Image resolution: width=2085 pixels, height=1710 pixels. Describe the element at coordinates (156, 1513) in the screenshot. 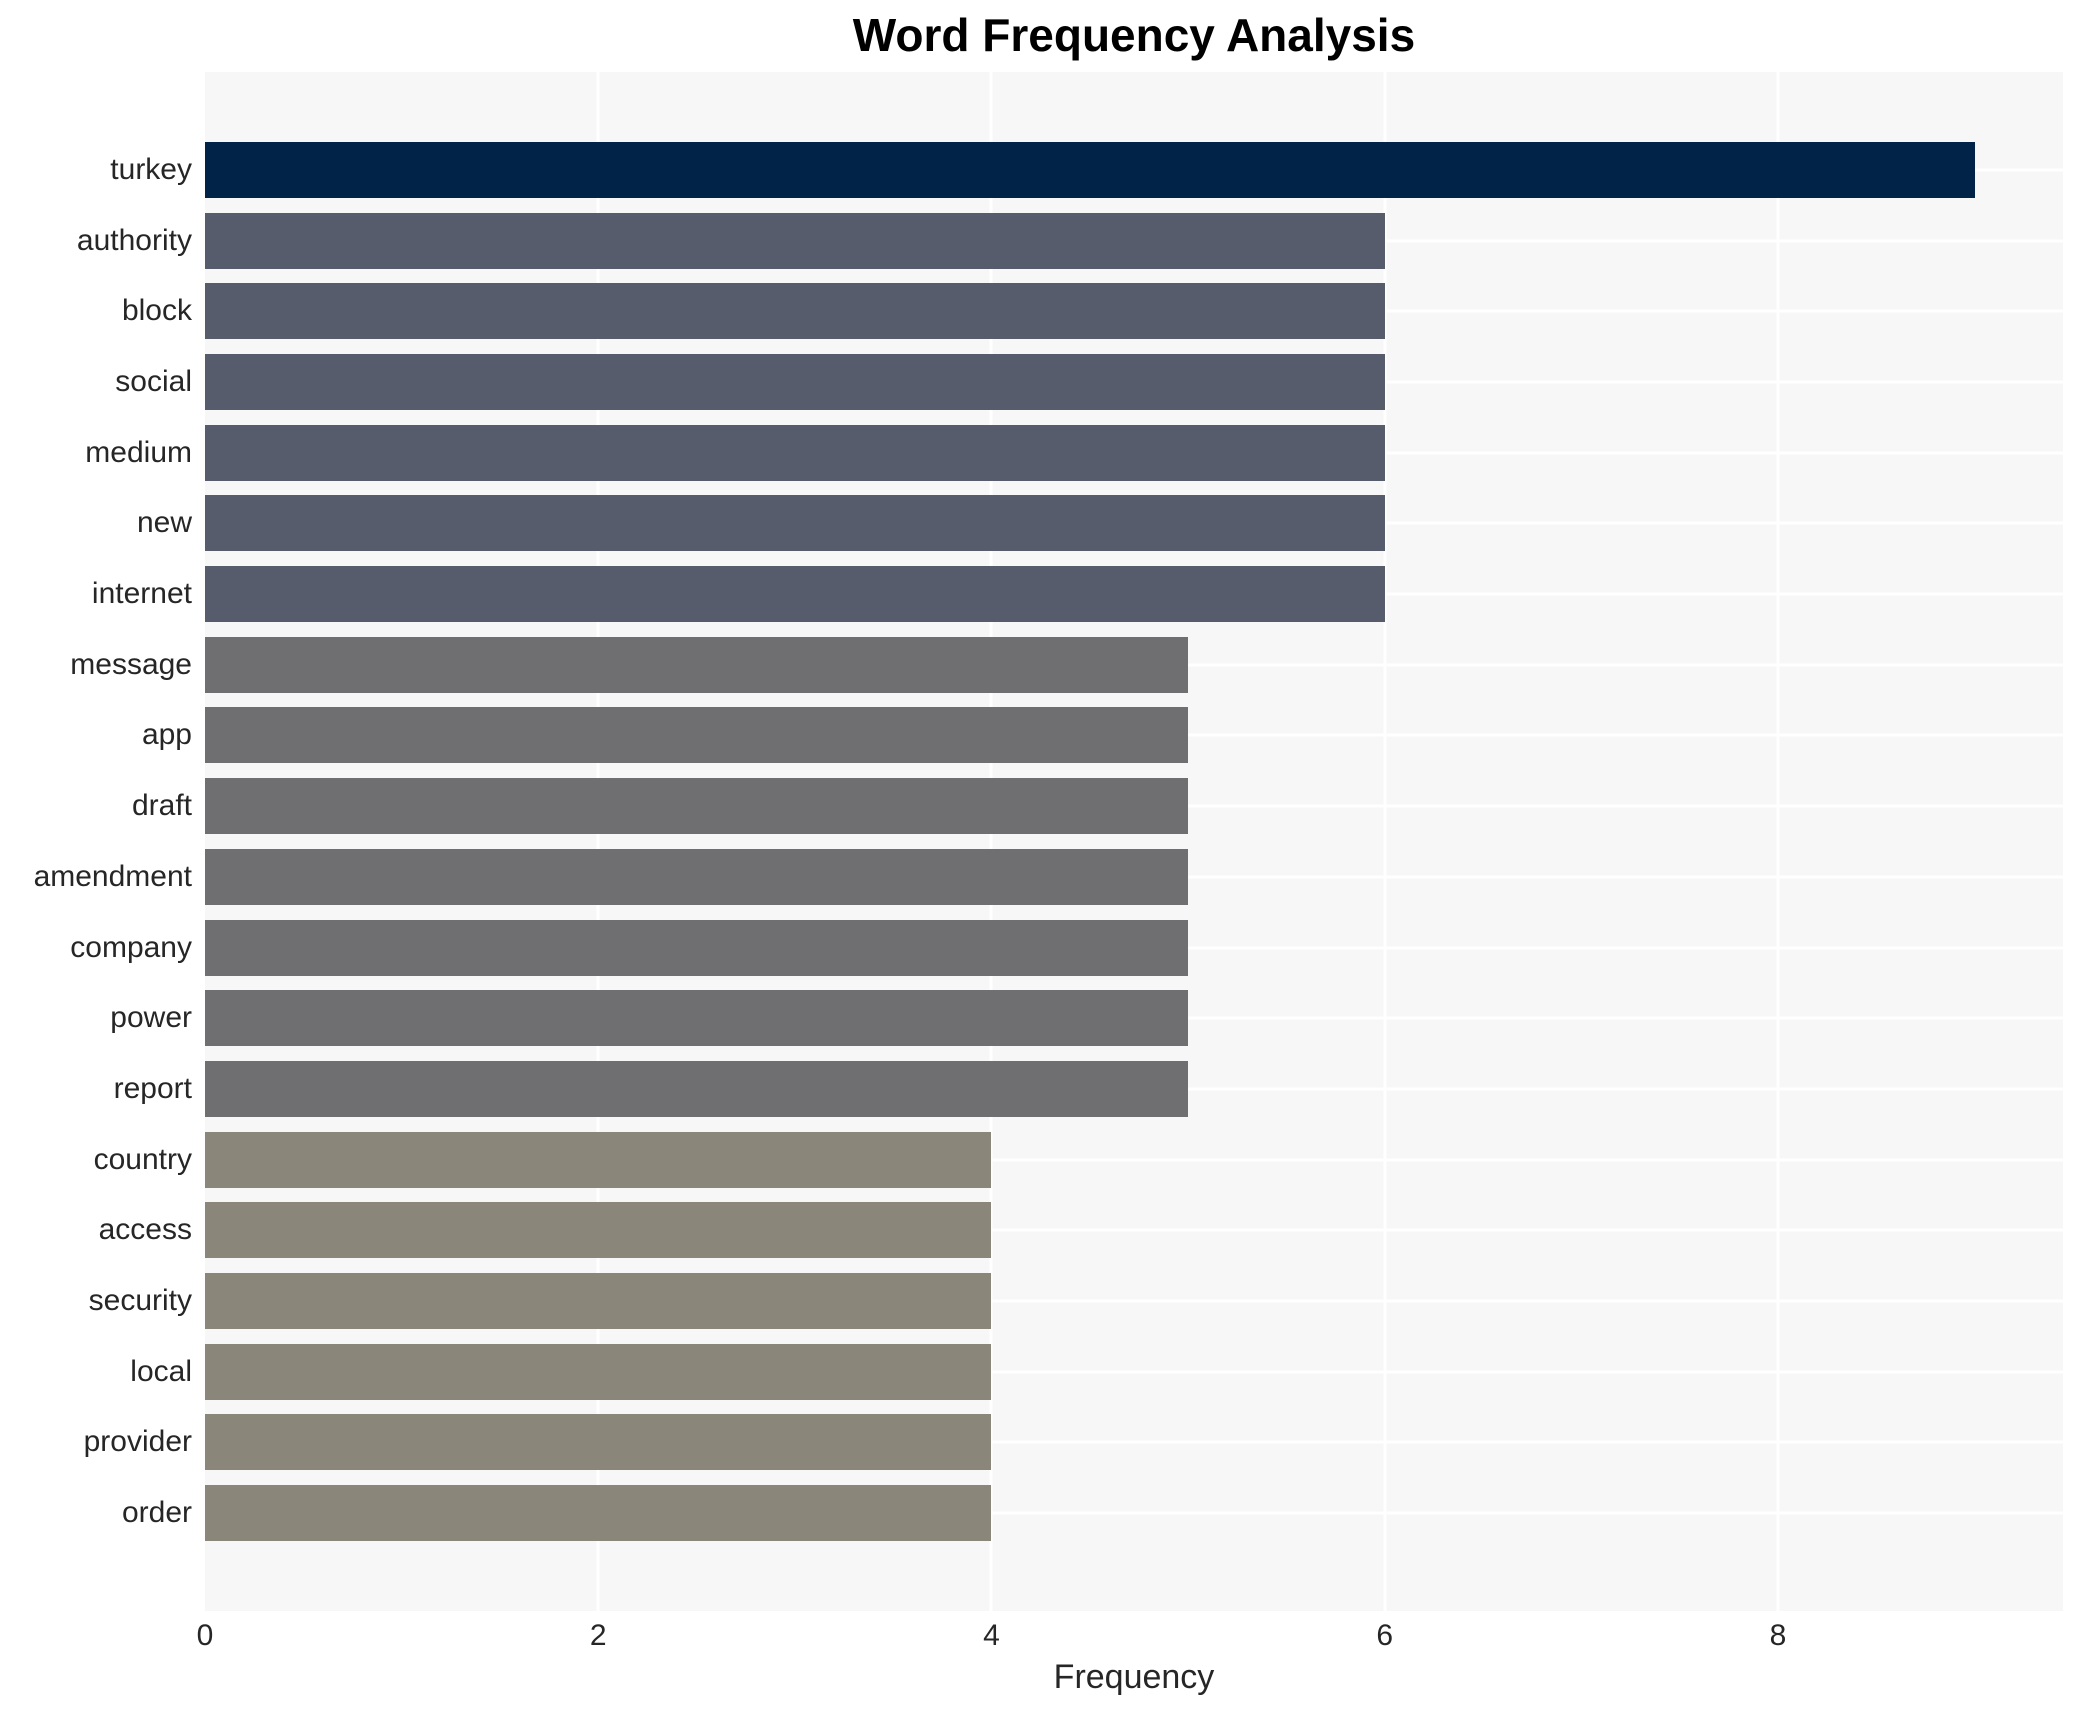

I see `y-axis-label: order` at that location.